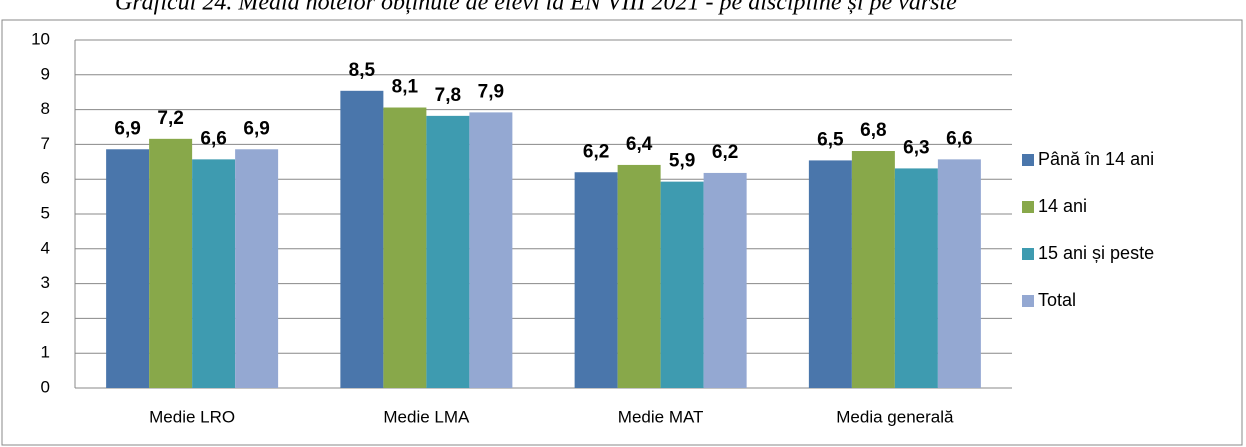 This screenshot has height=447, width=1246. I want to click on y-tick-label: 1, so click(45, 352).